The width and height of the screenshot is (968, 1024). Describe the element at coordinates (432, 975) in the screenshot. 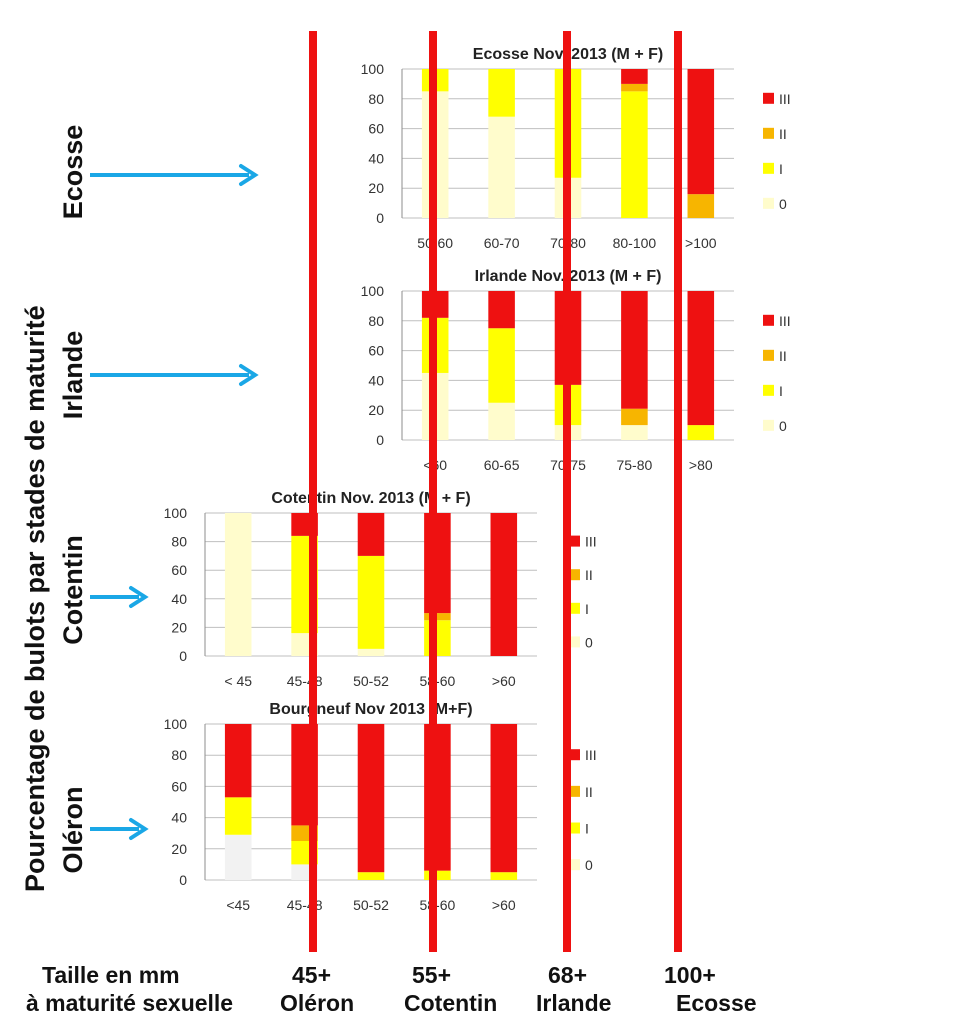

I see `marker-size-cotentin: 55+` at that location.